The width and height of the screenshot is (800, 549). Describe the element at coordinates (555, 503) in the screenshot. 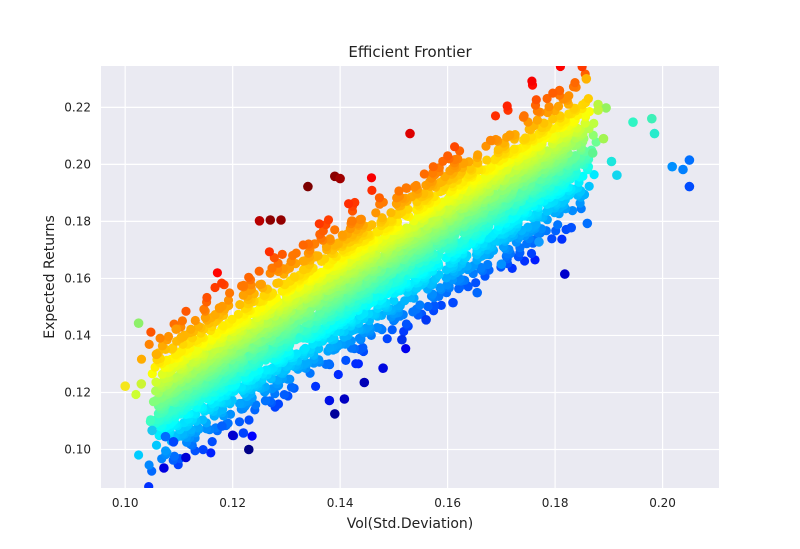

I see `x-tick-label: 0.18` at that location.